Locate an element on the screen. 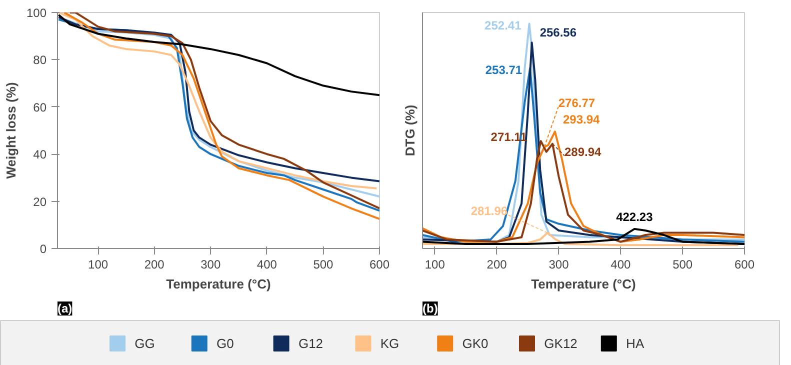 The width and height of the screenshot is (791, 365). annotation: 293.94 is located at coordinates (581, 119).